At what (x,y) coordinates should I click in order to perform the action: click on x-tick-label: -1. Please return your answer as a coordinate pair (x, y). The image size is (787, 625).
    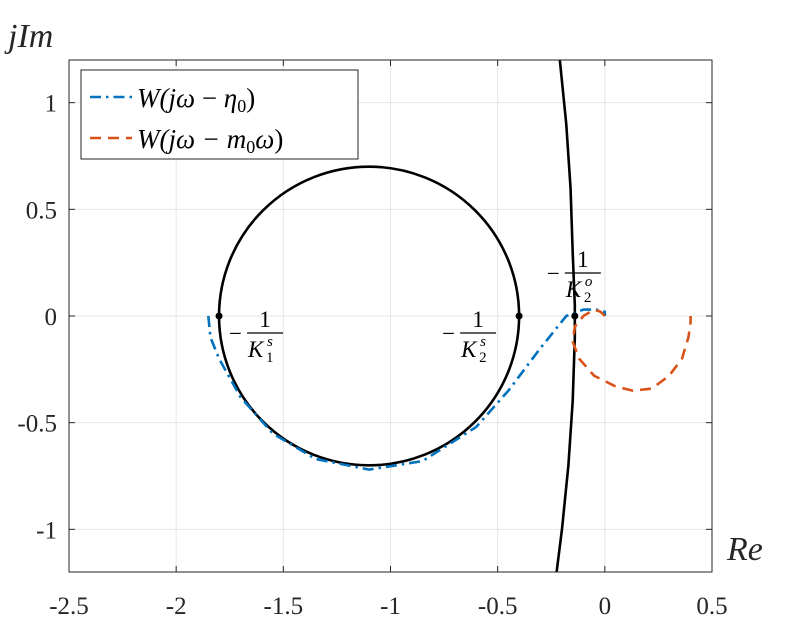
    Looking at the image, I should click on (390, 606).